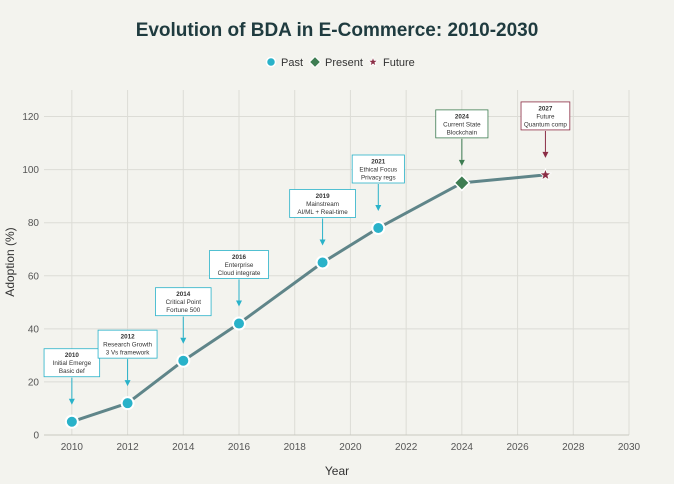  What do you see at coordinates (34, 223) in the screenshot?
I see `y-tick-label: 80` at bounding box center [34, 223].